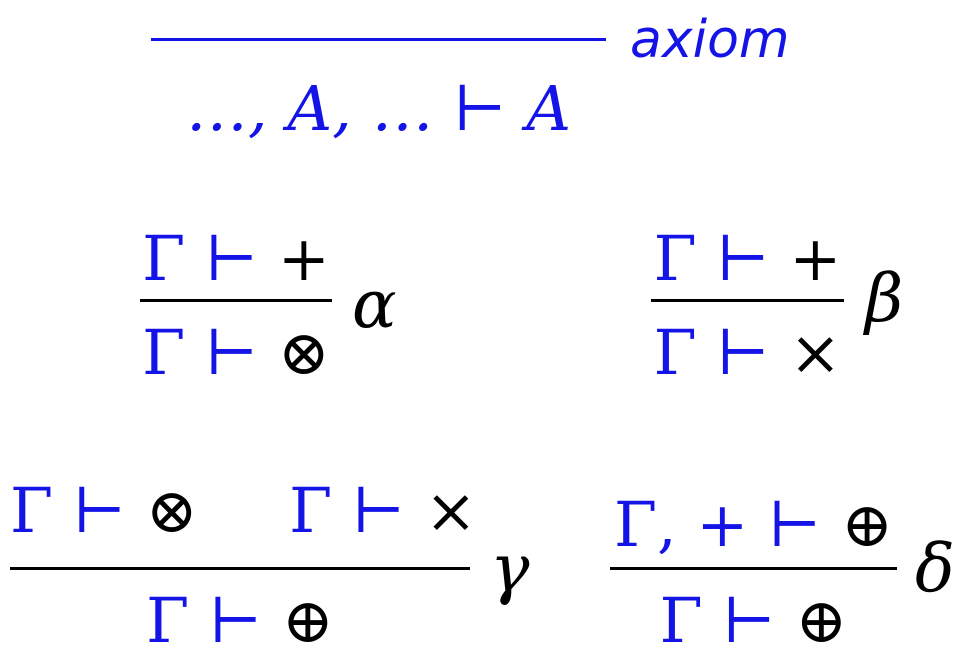 The height and width of the screenshot is (660, 968). I want to click on beta-inference-line, so click(747, 300).